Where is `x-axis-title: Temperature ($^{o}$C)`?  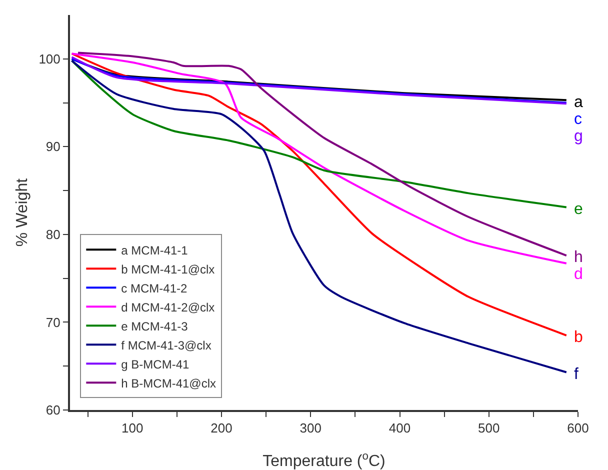 x-axis-title: Temperature ($^{o}$C) is located at coordinates (324, 460).